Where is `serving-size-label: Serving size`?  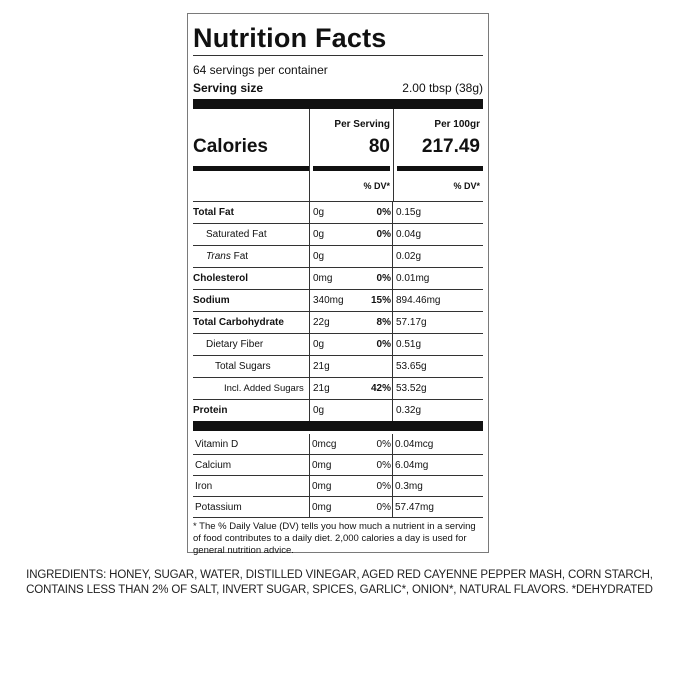
serving-size-label: Serving size is located at coordinates (228, 88).